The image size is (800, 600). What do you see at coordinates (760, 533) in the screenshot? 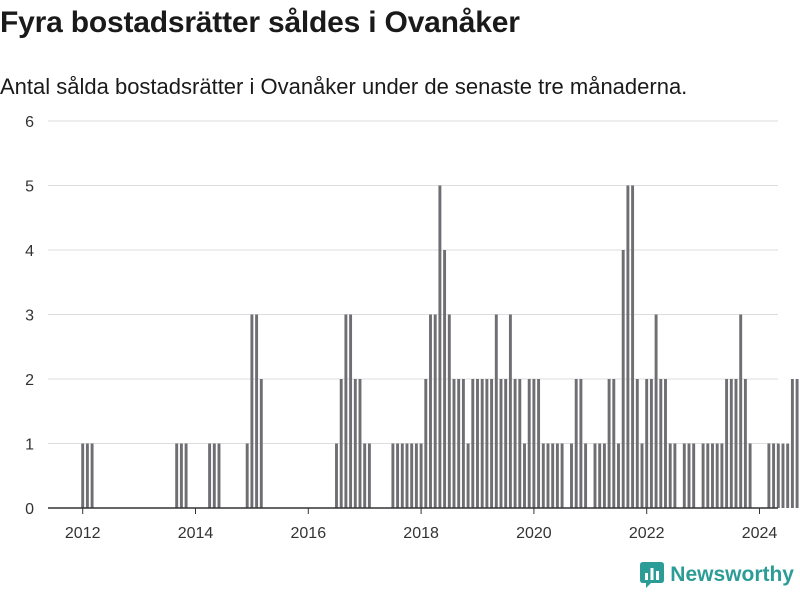
I see `x-tick-label: 2024` at bounding box center [760, 533].